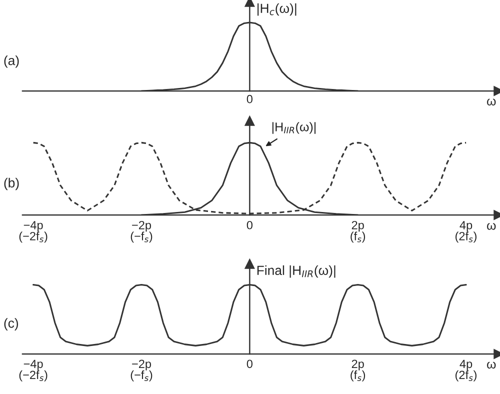 The height and width of the screenshot is (394, 500). I want to click on text: 0, so click(249, 99).